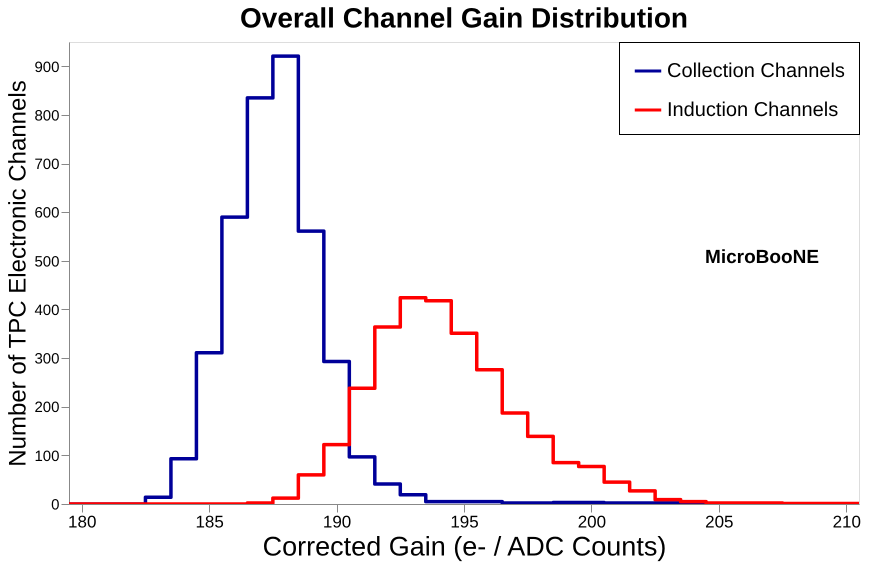 Image resolution: width=885 pixels, height=580 pixels. I want to click on chart-title: Overall Channel Gain Distribution, so click(464, 18).